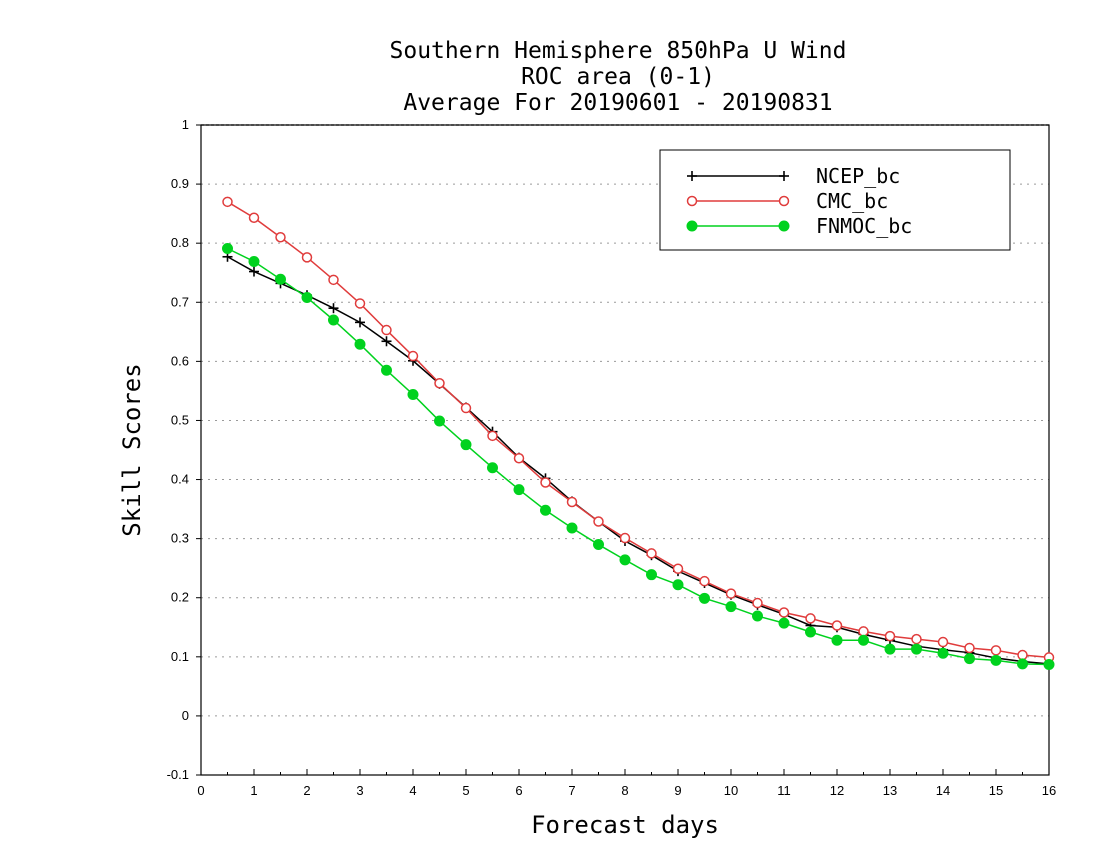 The width and height of the screenshot is (1100, 850). Describe the element at coordinates (200, 790) in the screenshot. I see `x-tick-label: 0` at that location.